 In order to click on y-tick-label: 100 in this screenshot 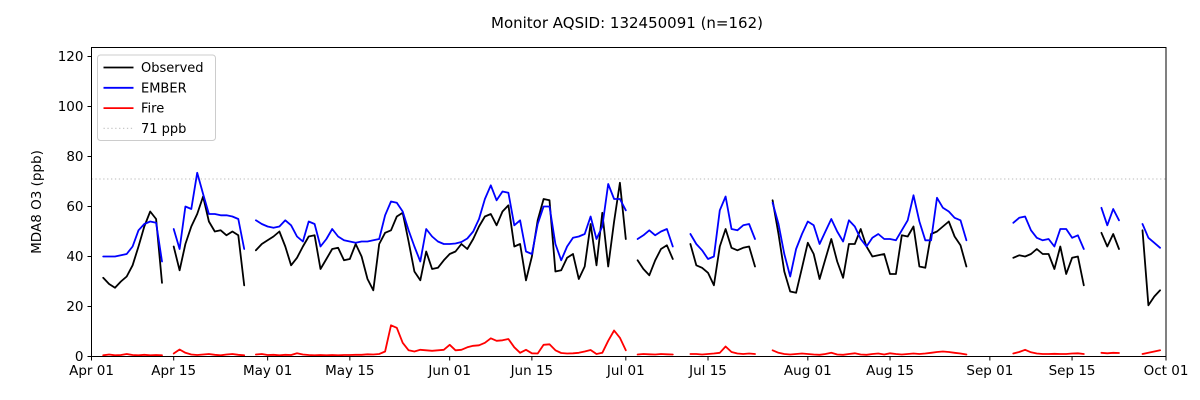, I will do `click(71, 107)`.